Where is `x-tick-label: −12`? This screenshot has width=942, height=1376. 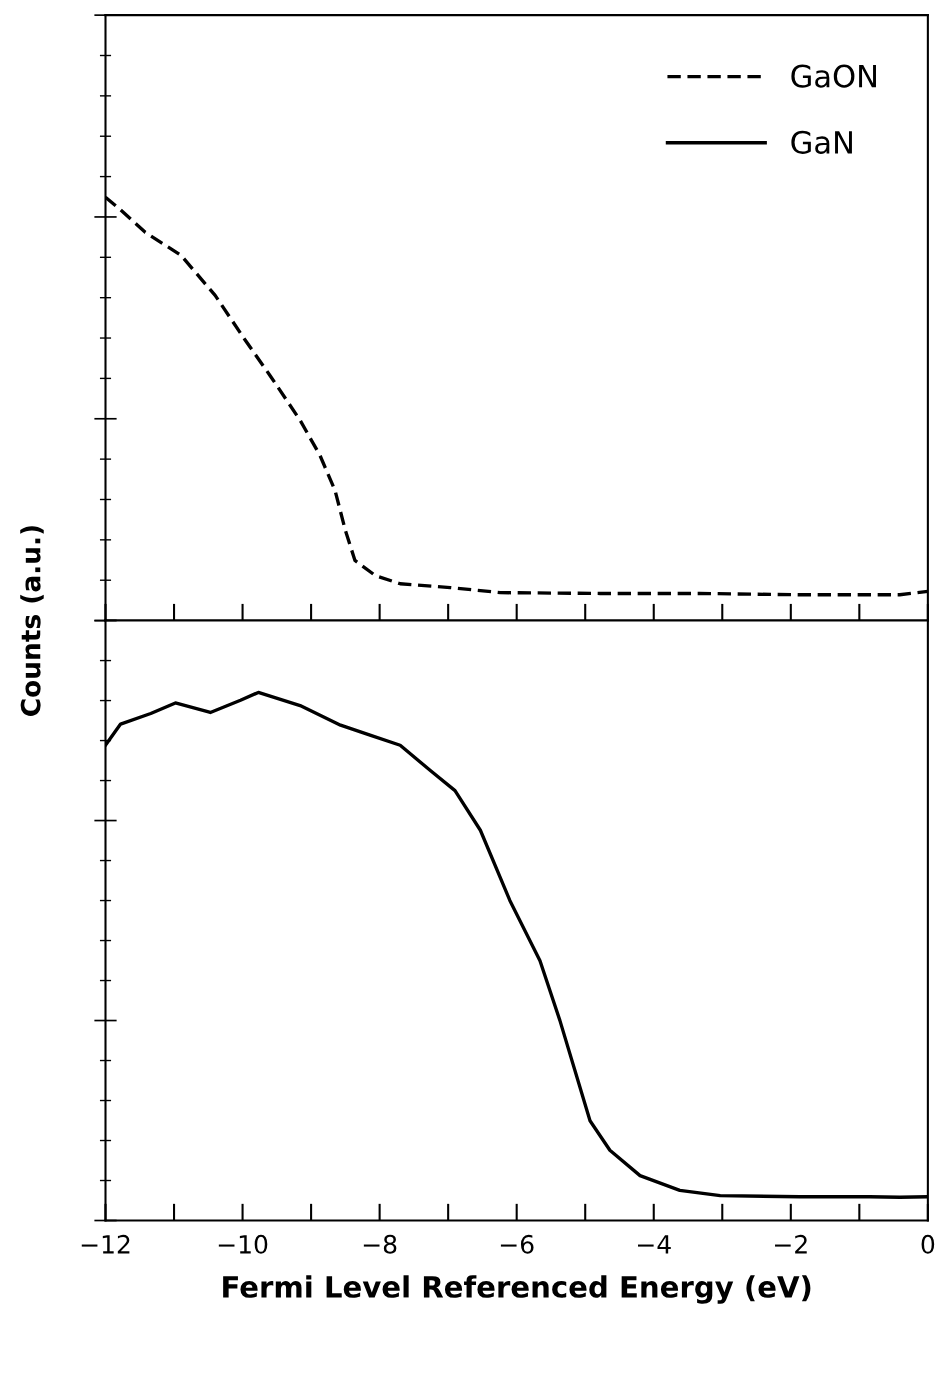 x-tick-label: −12 is located at coordinates (105, 1244).